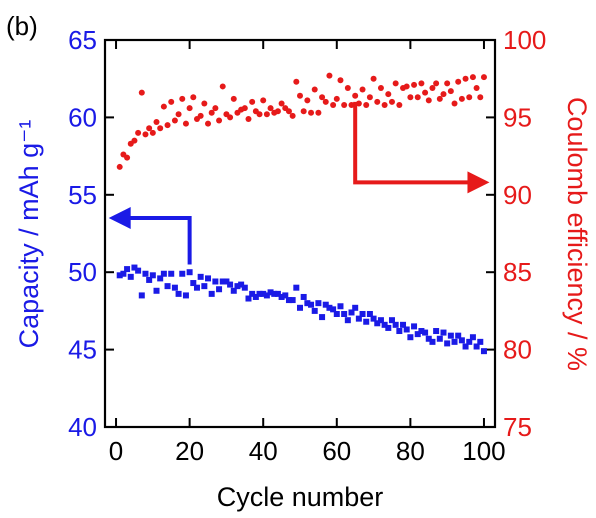 Image resolution: width=596 pixels, height=518 pixels. Describe the element at coordinates (577, 234) in the screenshot. I see `right-axis-title: Coulomb efficiency / %` at that location.